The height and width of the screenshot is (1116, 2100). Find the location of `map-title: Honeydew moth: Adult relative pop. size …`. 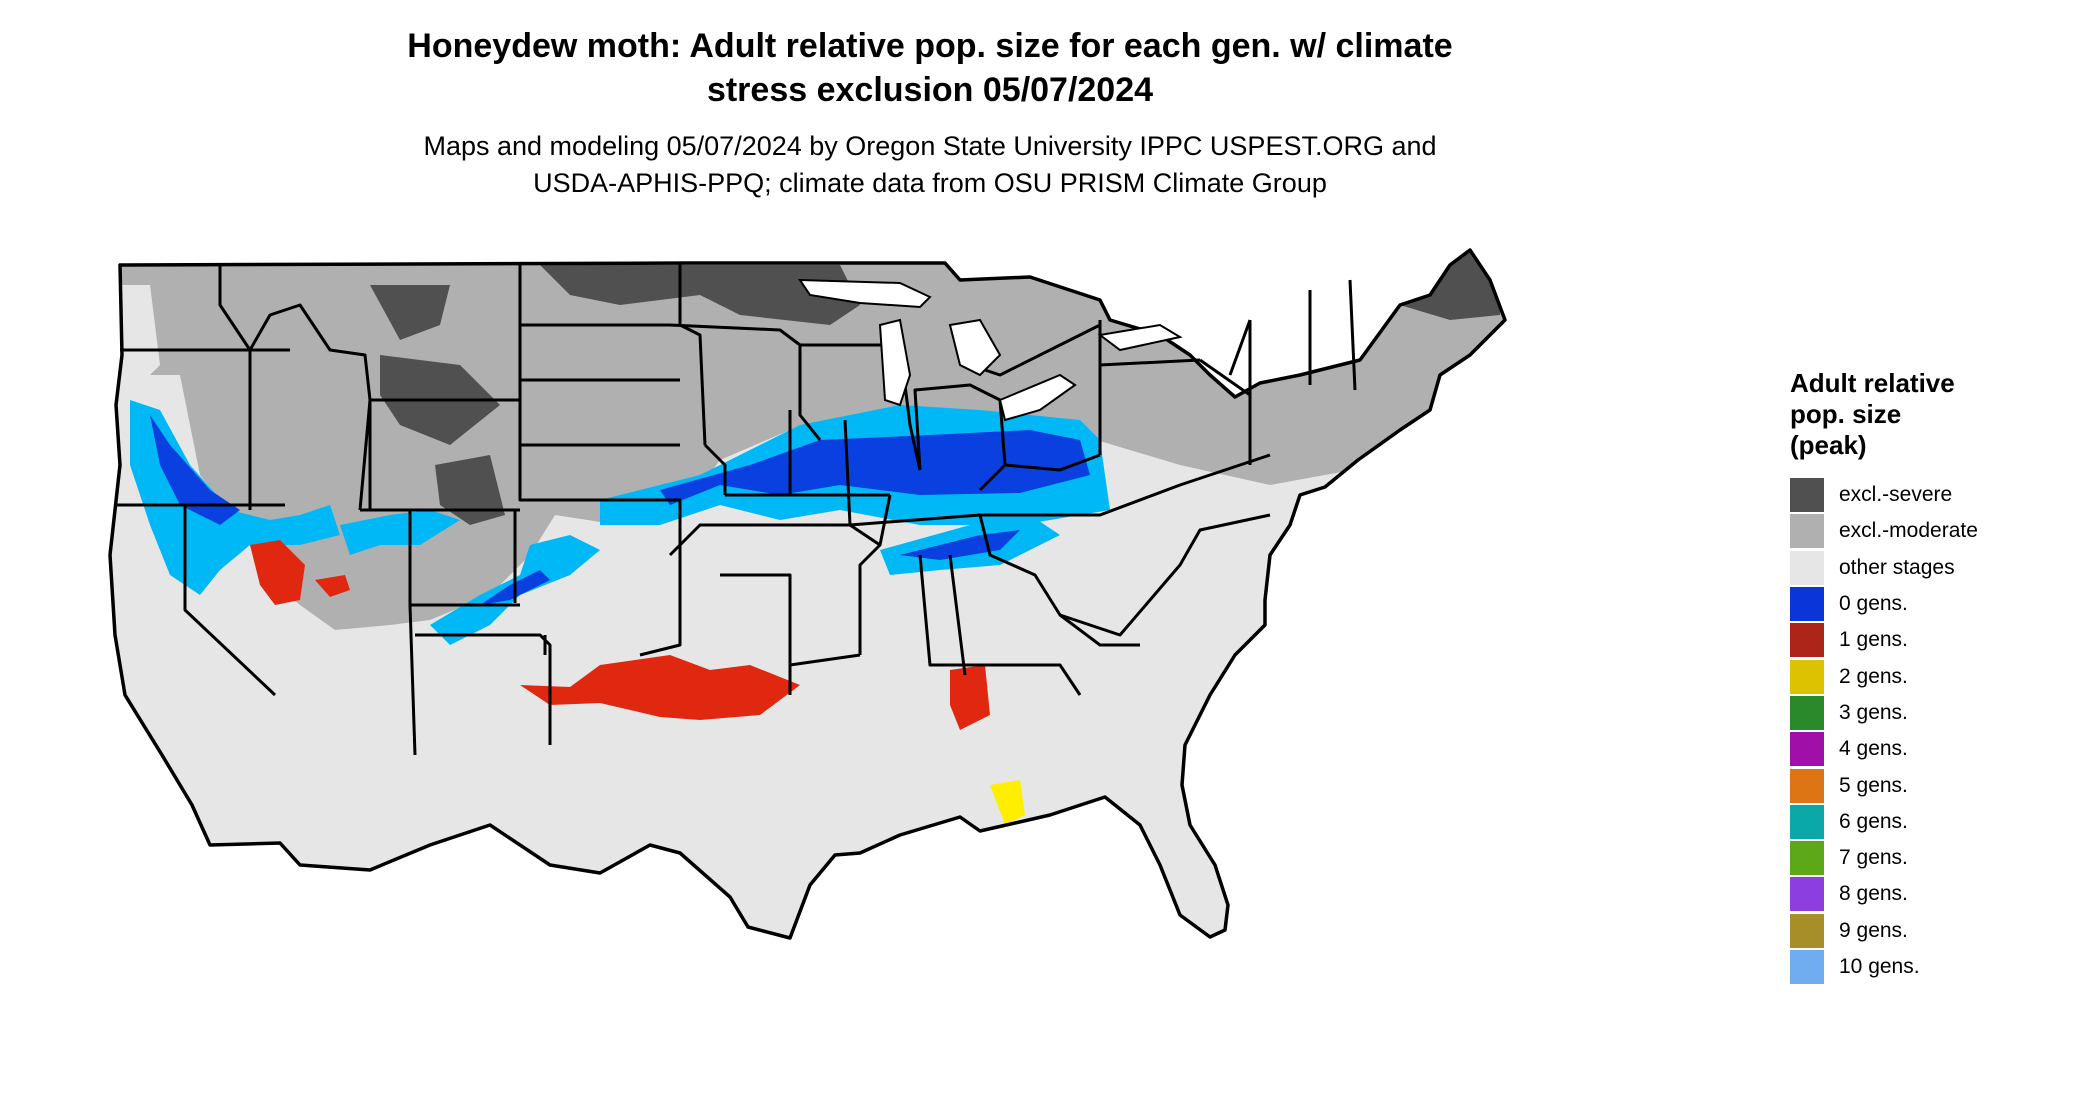

map-title: Honeydew moth: Adult relative pop. size … is located at coordinates (930, 68).